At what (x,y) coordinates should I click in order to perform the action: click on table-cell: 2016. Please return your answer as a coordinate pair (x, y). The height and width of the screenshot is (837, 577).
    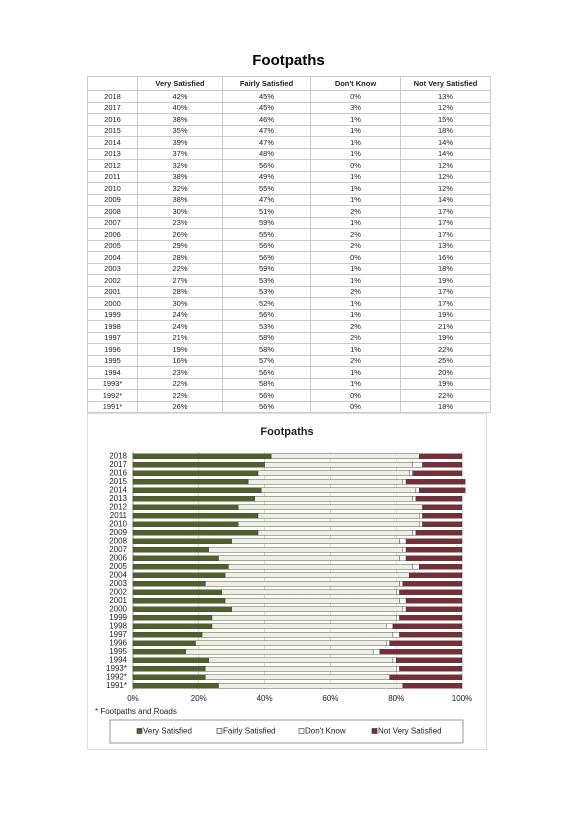
    Looking at the image, I should click on (112, 119).